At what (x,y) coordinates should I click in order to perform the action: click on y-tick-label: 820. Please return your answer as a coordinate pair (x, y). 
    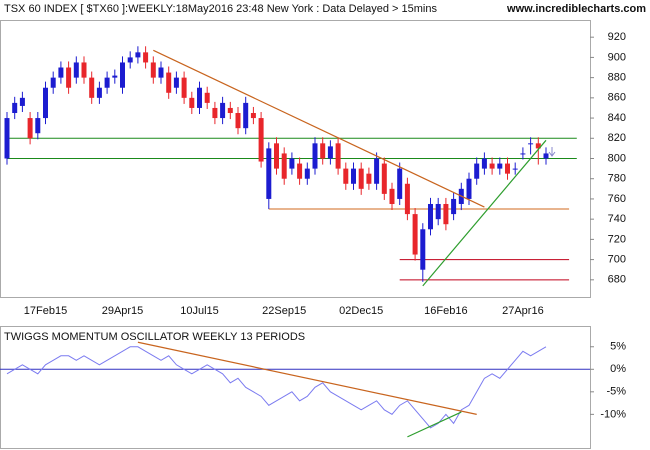
    Looking at the image, I should click on (617, 138).